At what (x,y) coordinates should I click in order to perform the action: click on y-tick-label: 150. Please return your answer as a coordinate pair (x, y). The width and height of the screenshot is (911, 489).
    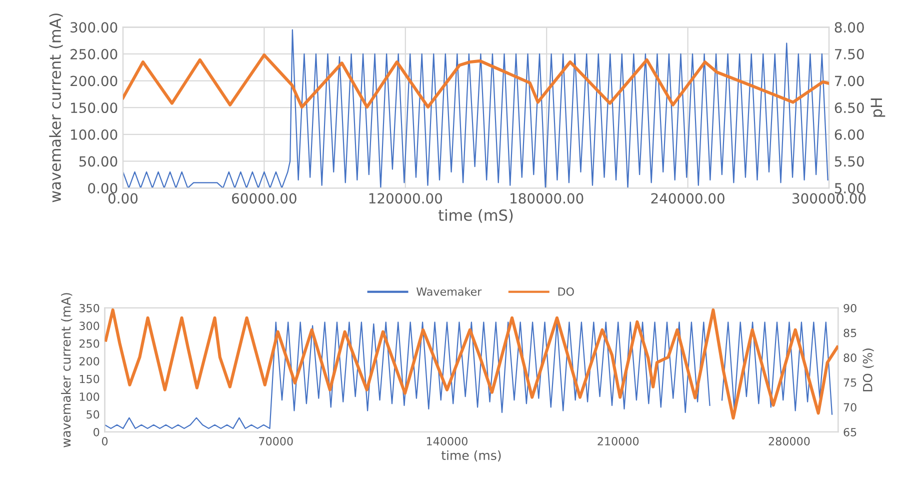
    Looking at the image, I should click on (90, 379).